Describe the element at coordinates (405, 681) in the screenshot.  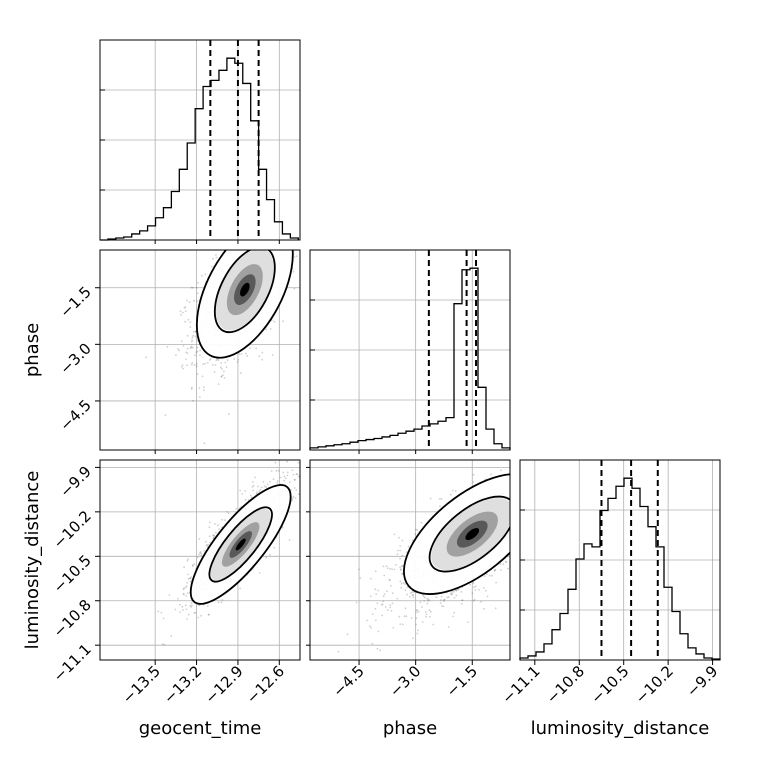
I see `x-tick-label: −3.0` at that location.